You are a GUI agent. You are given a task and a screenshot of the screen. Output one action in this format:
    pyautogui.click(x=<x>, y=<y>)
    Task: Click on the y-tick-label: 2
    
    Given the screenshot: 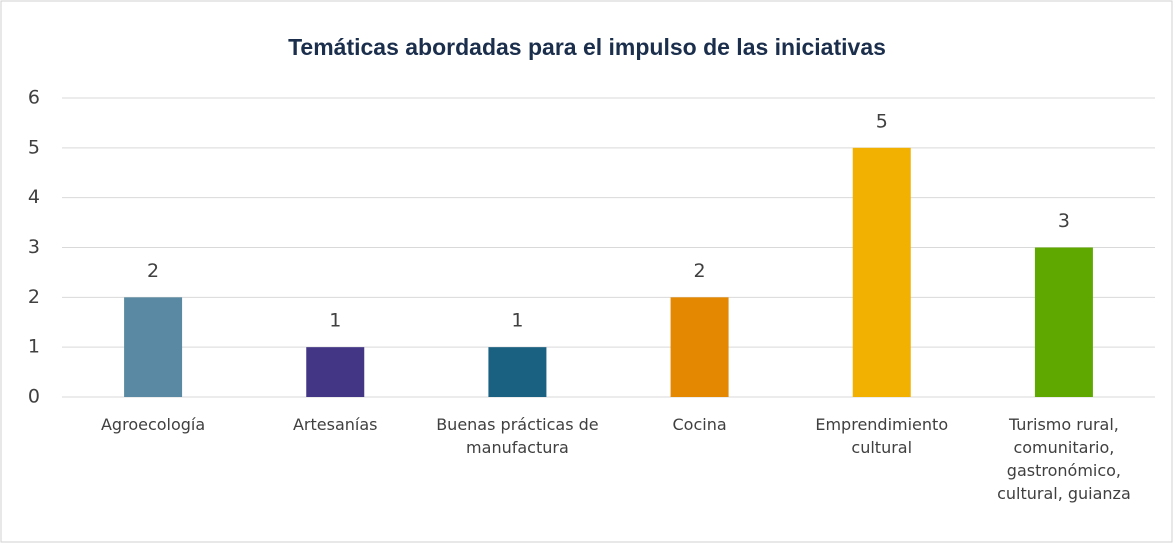 What is the action you would take?
    pyautogui.click(x=34, y=297)
    